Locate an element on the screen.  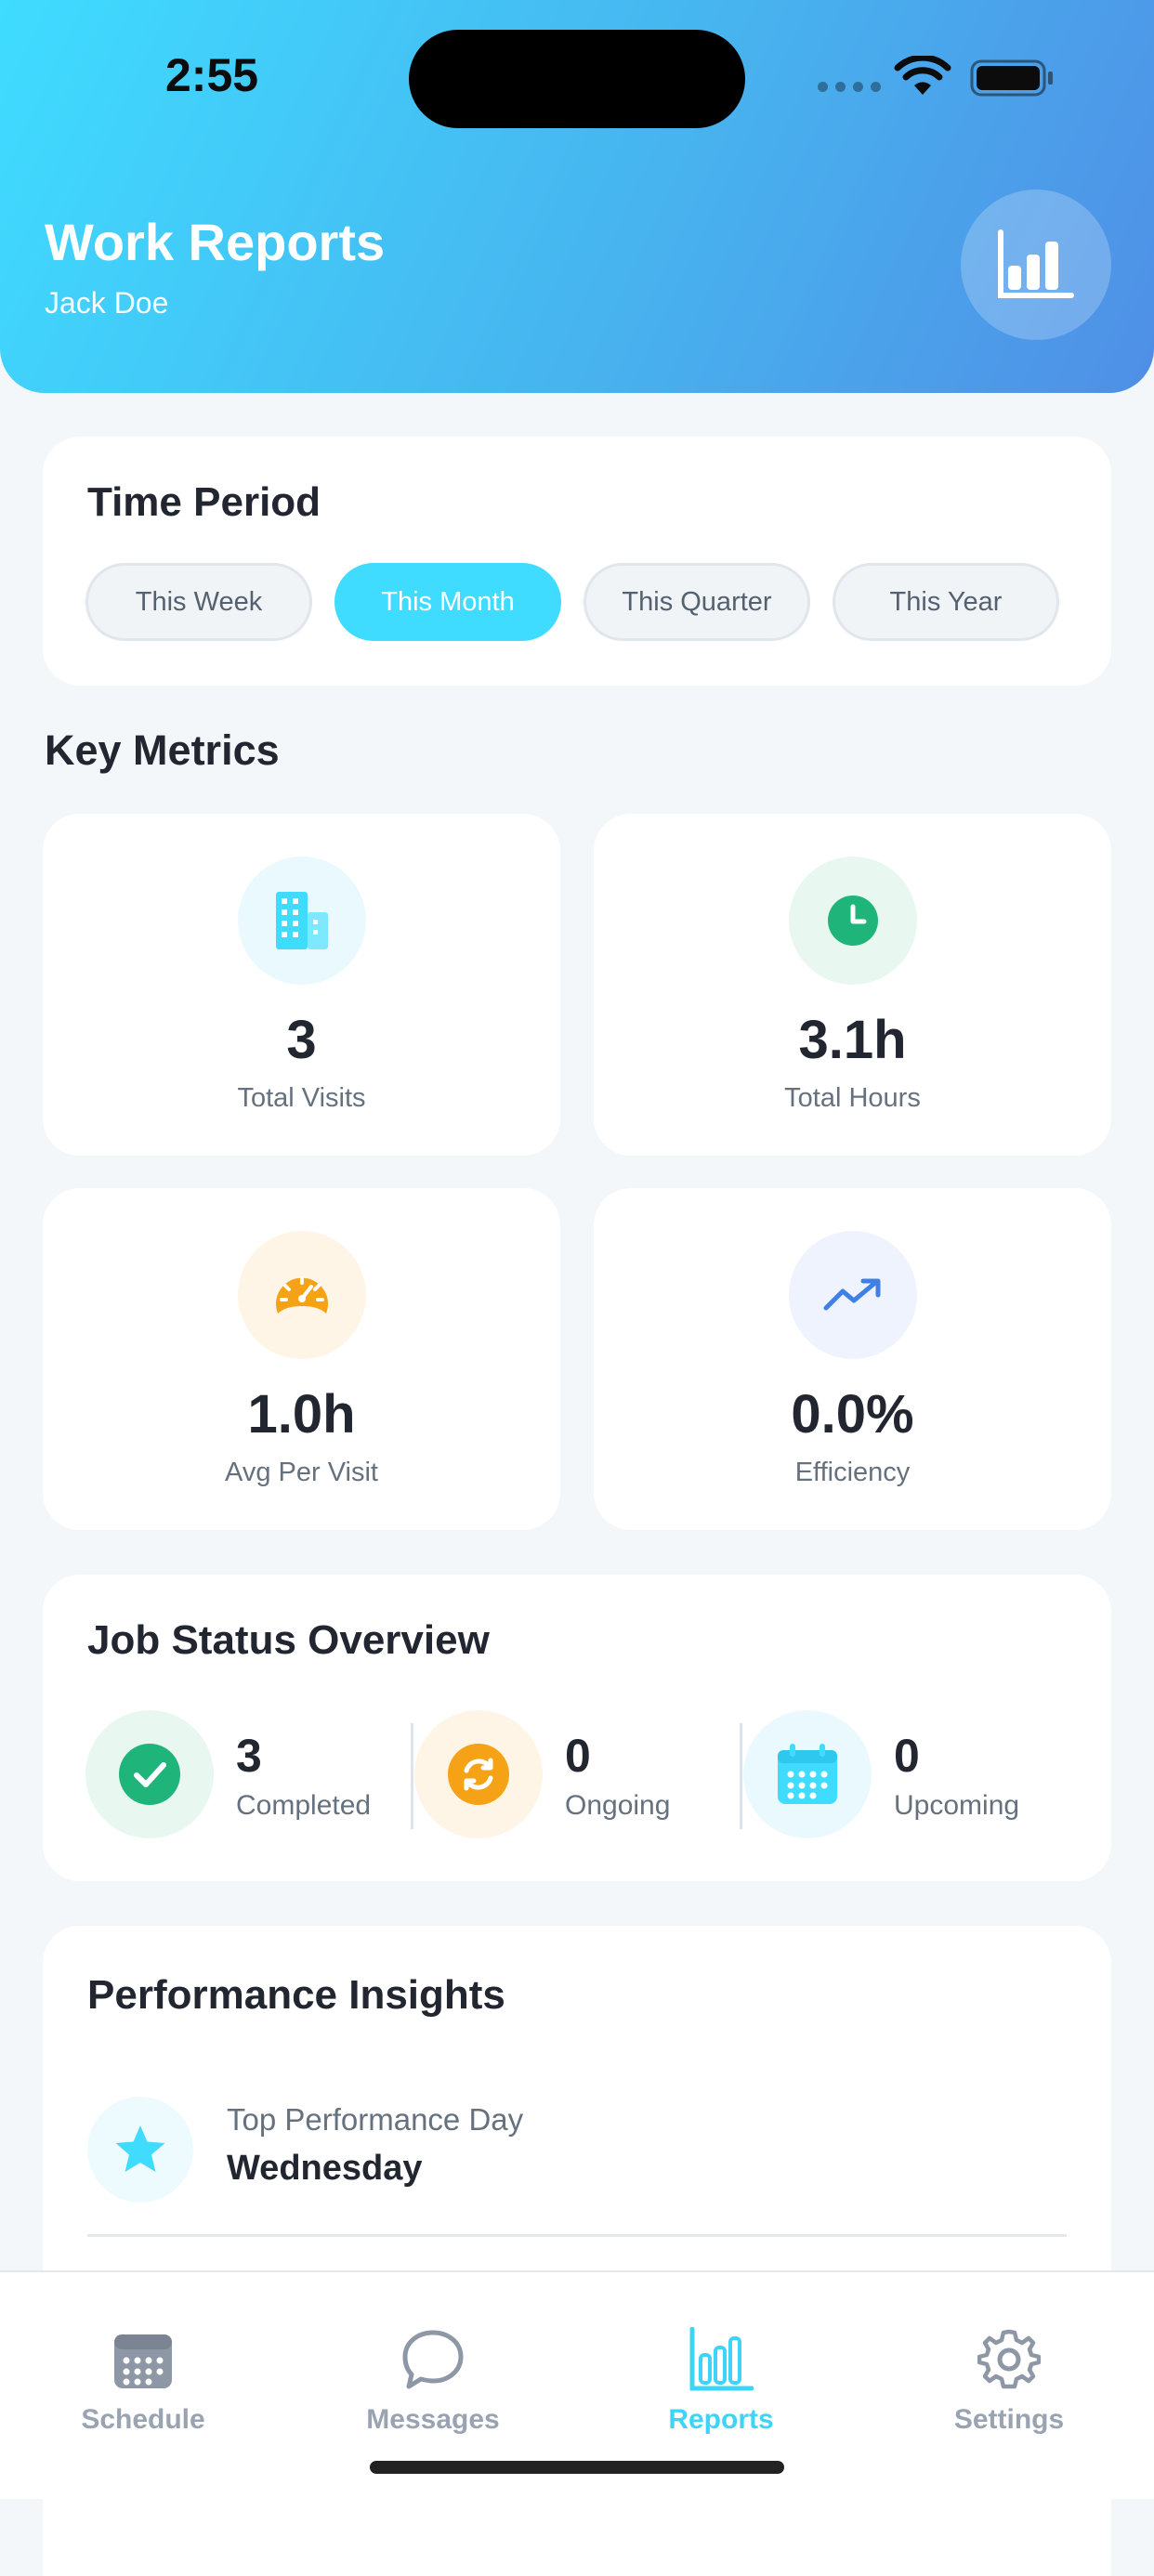
metric-value: 0.0% is located at coordinates (853, 1414).